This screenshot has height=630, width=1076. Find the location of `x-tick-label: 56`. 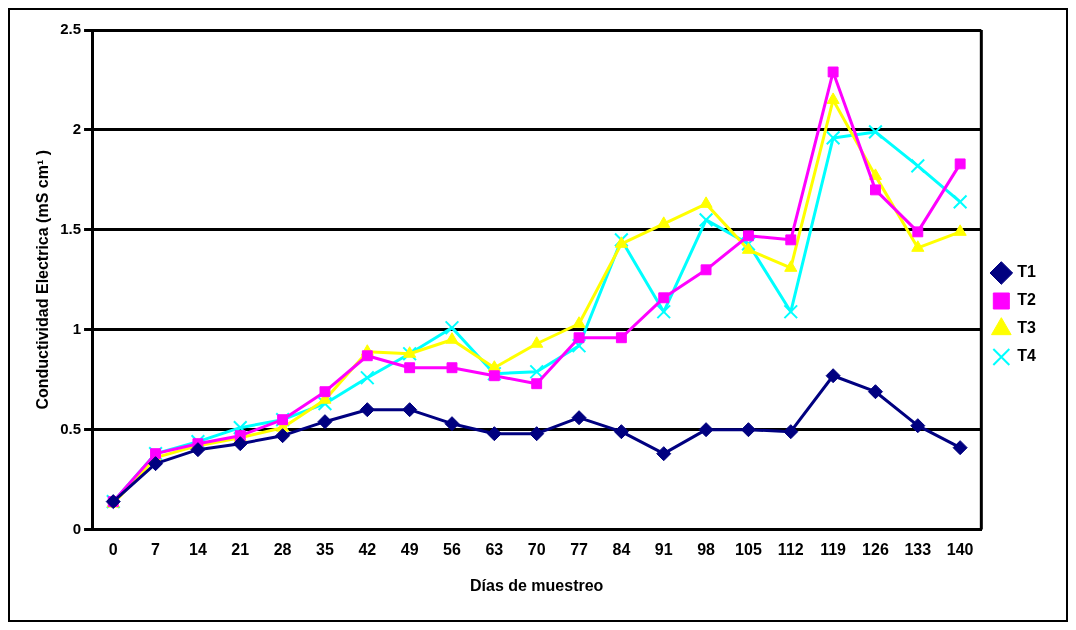

x-tick-label: 56 is located at coordinates (452, 549).